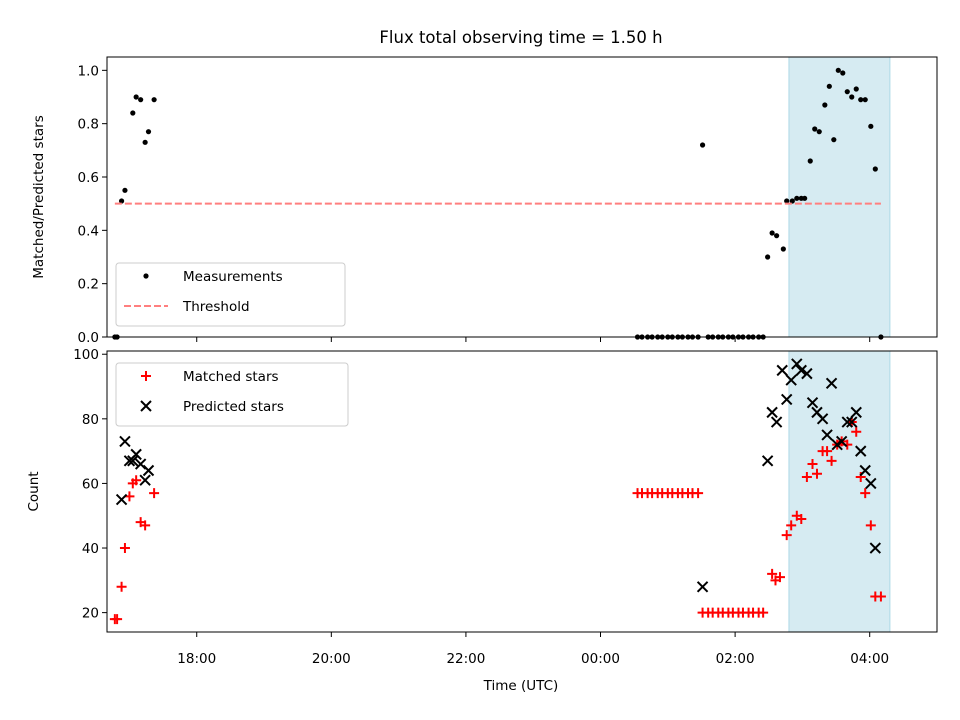 This screenshot has height=720, width=960. Describe the element at coordinates (146, 276) in the screenshot. I see `legend-measurements-marker` at that location.